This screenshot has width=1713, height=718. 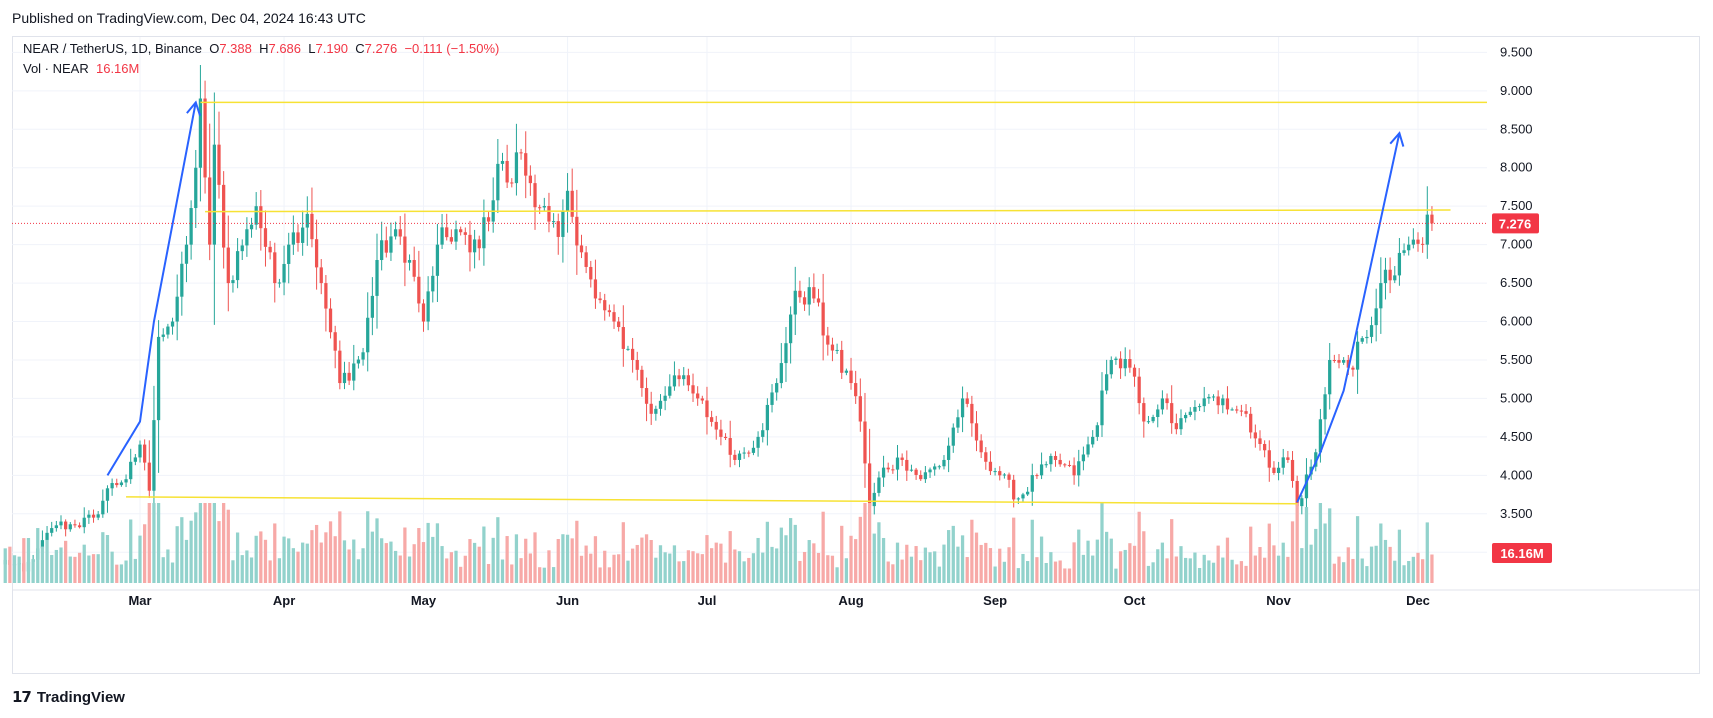 What do you see at coordinates (139, 600) in the screenshot?
I see `x-tick-label: Mar` at bounding box center [139, 600].